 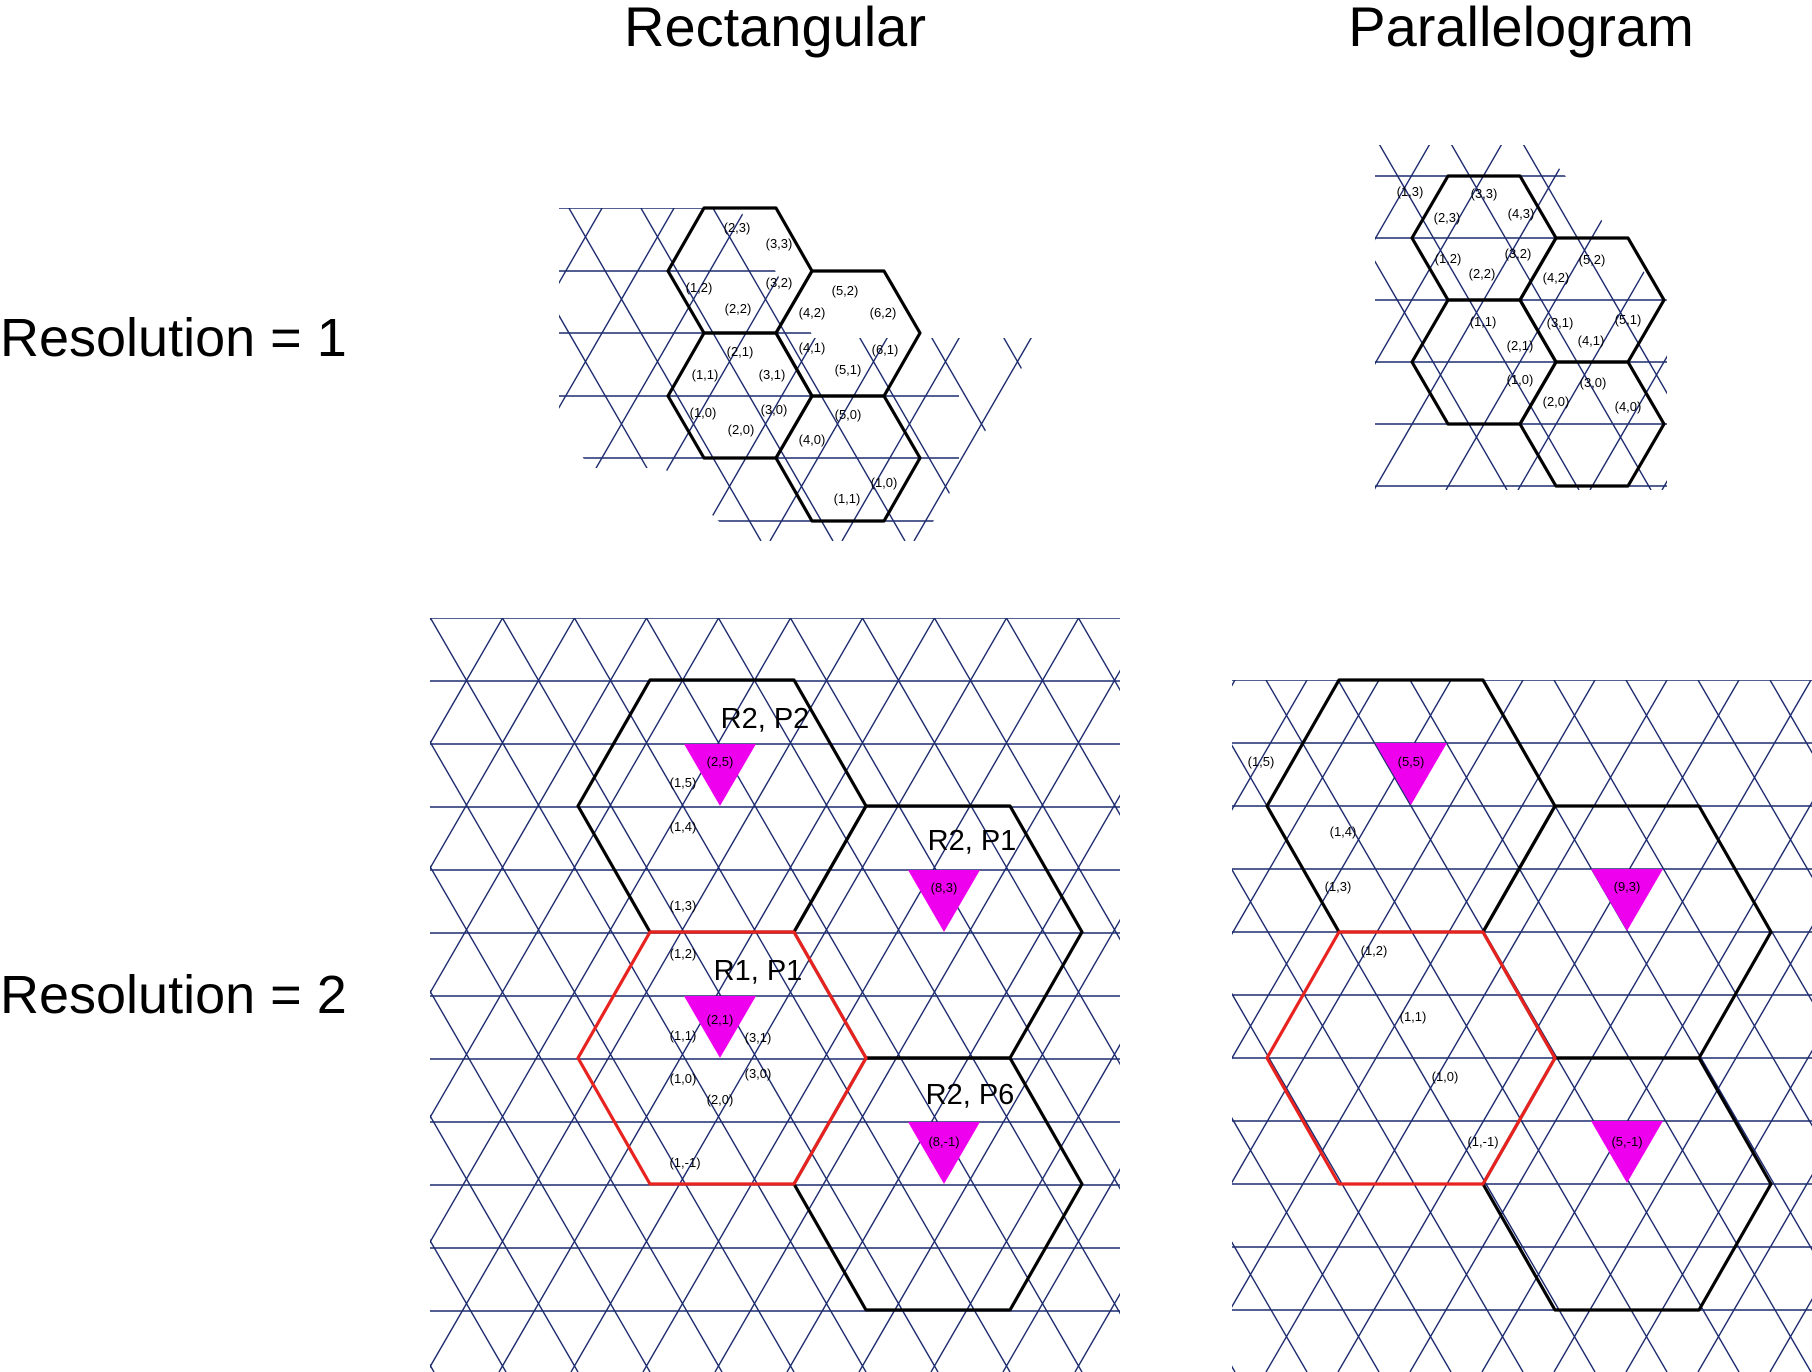 I want to click on row-label-resolution-2: Resolution = 2, so click(x=173, y=995).